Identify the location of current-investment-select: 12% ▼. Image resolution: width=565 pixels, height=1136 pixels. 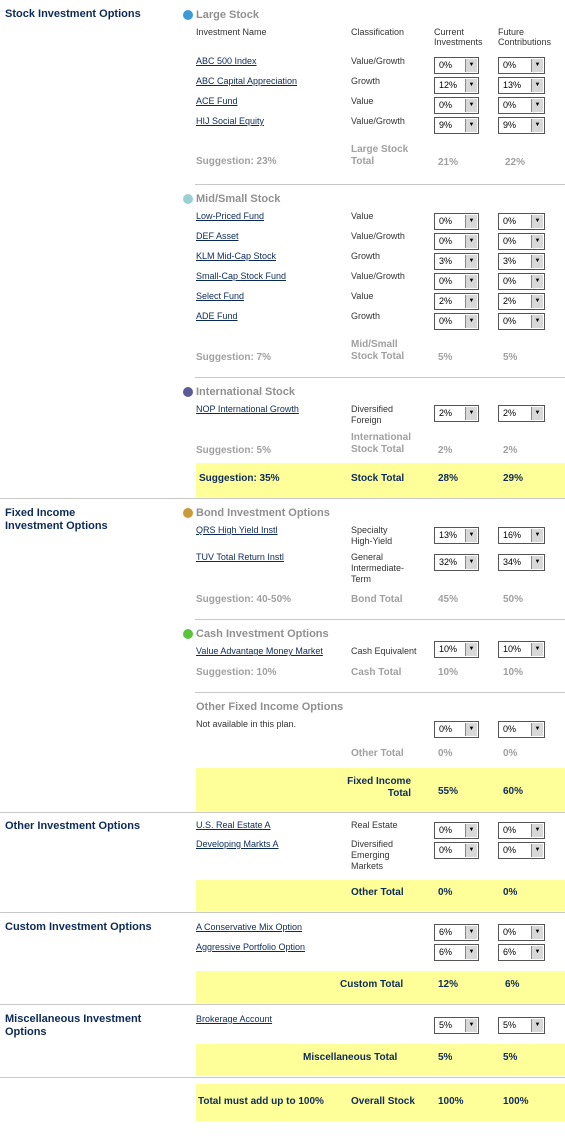
(456, 85).